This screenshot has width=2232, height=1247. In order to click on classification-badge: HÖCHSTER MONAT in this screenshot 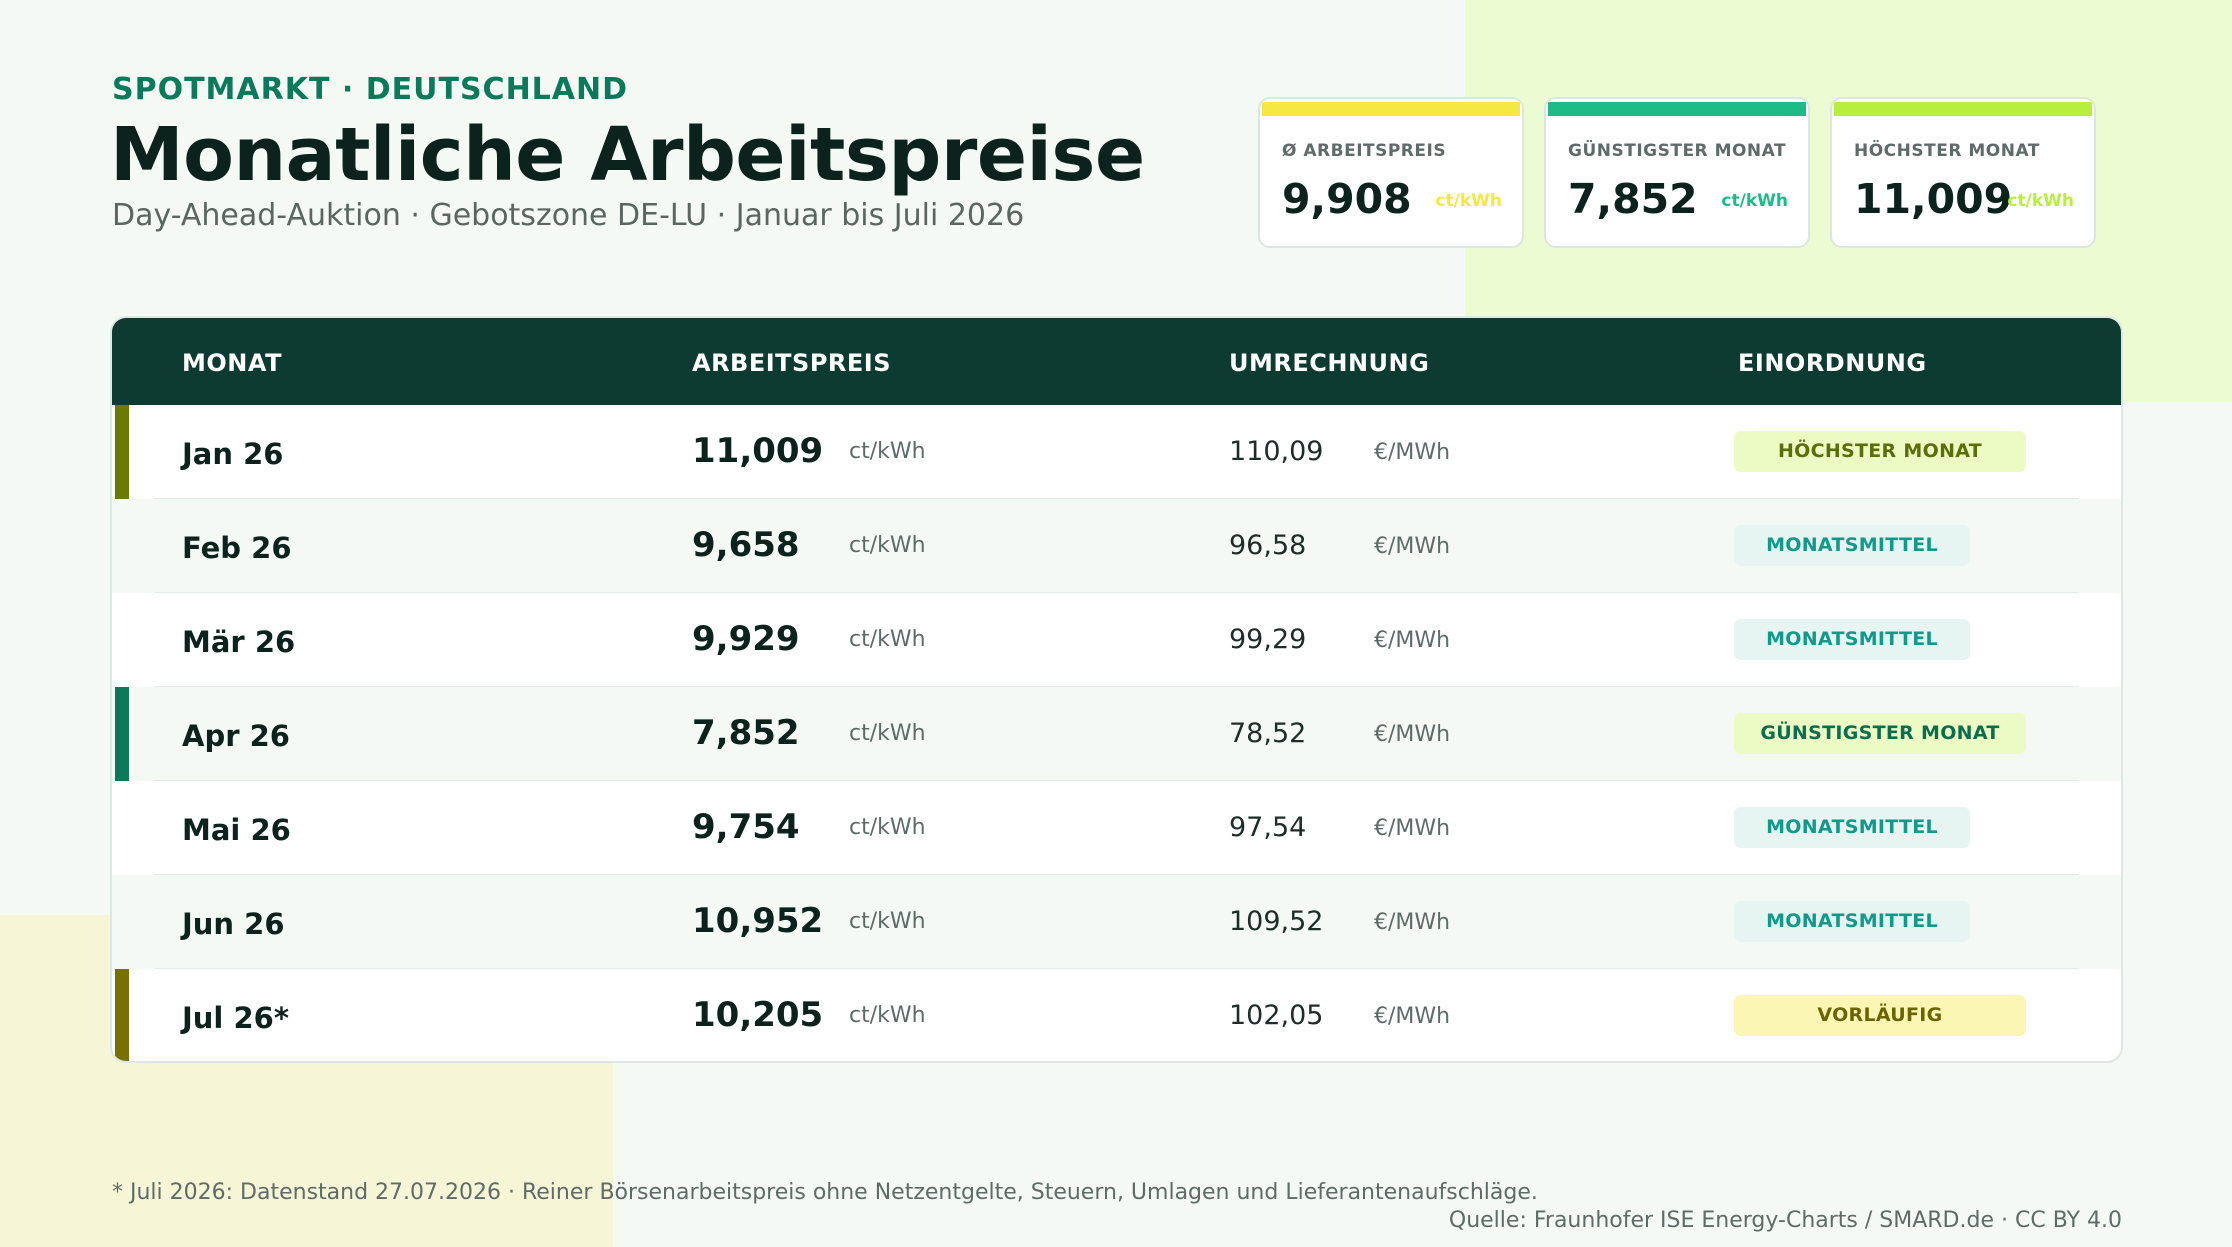, I will do `click(1880, 451)`.